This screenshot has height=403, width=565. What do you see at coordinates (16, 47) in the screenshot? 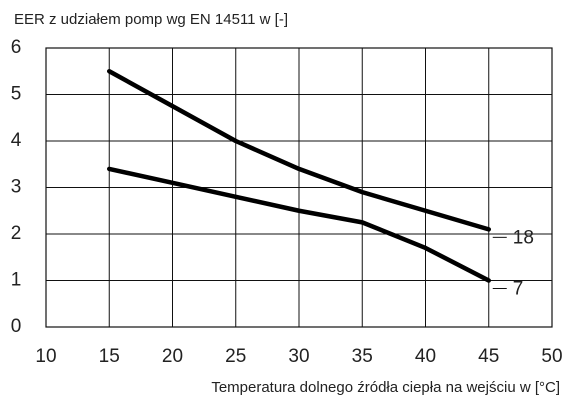
I see `y-tick-label: 6` at bounding box center [16, 47].